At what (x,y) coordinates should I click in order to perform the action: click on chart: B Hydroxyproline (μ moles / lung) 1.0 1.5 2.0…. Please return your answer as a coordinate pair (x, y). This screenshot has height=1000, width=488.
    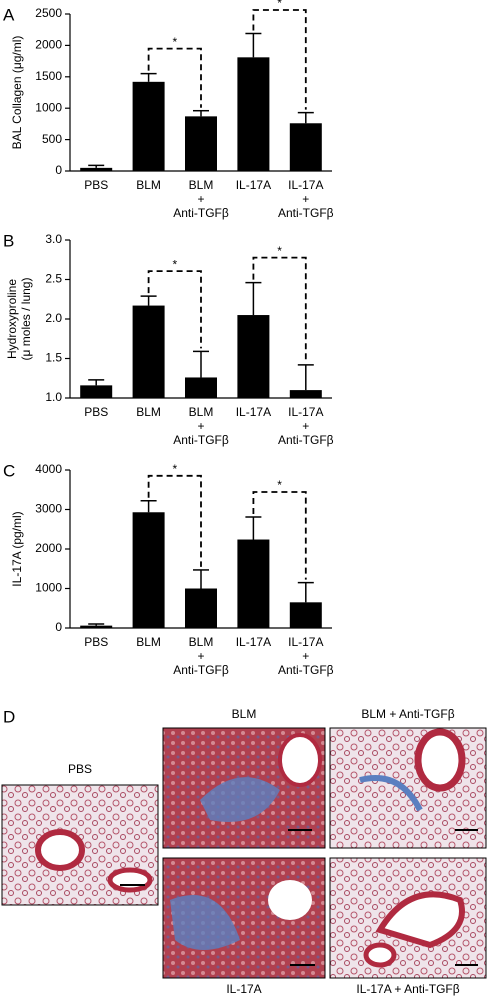
    Looking at the image, I should click on (168, 339).